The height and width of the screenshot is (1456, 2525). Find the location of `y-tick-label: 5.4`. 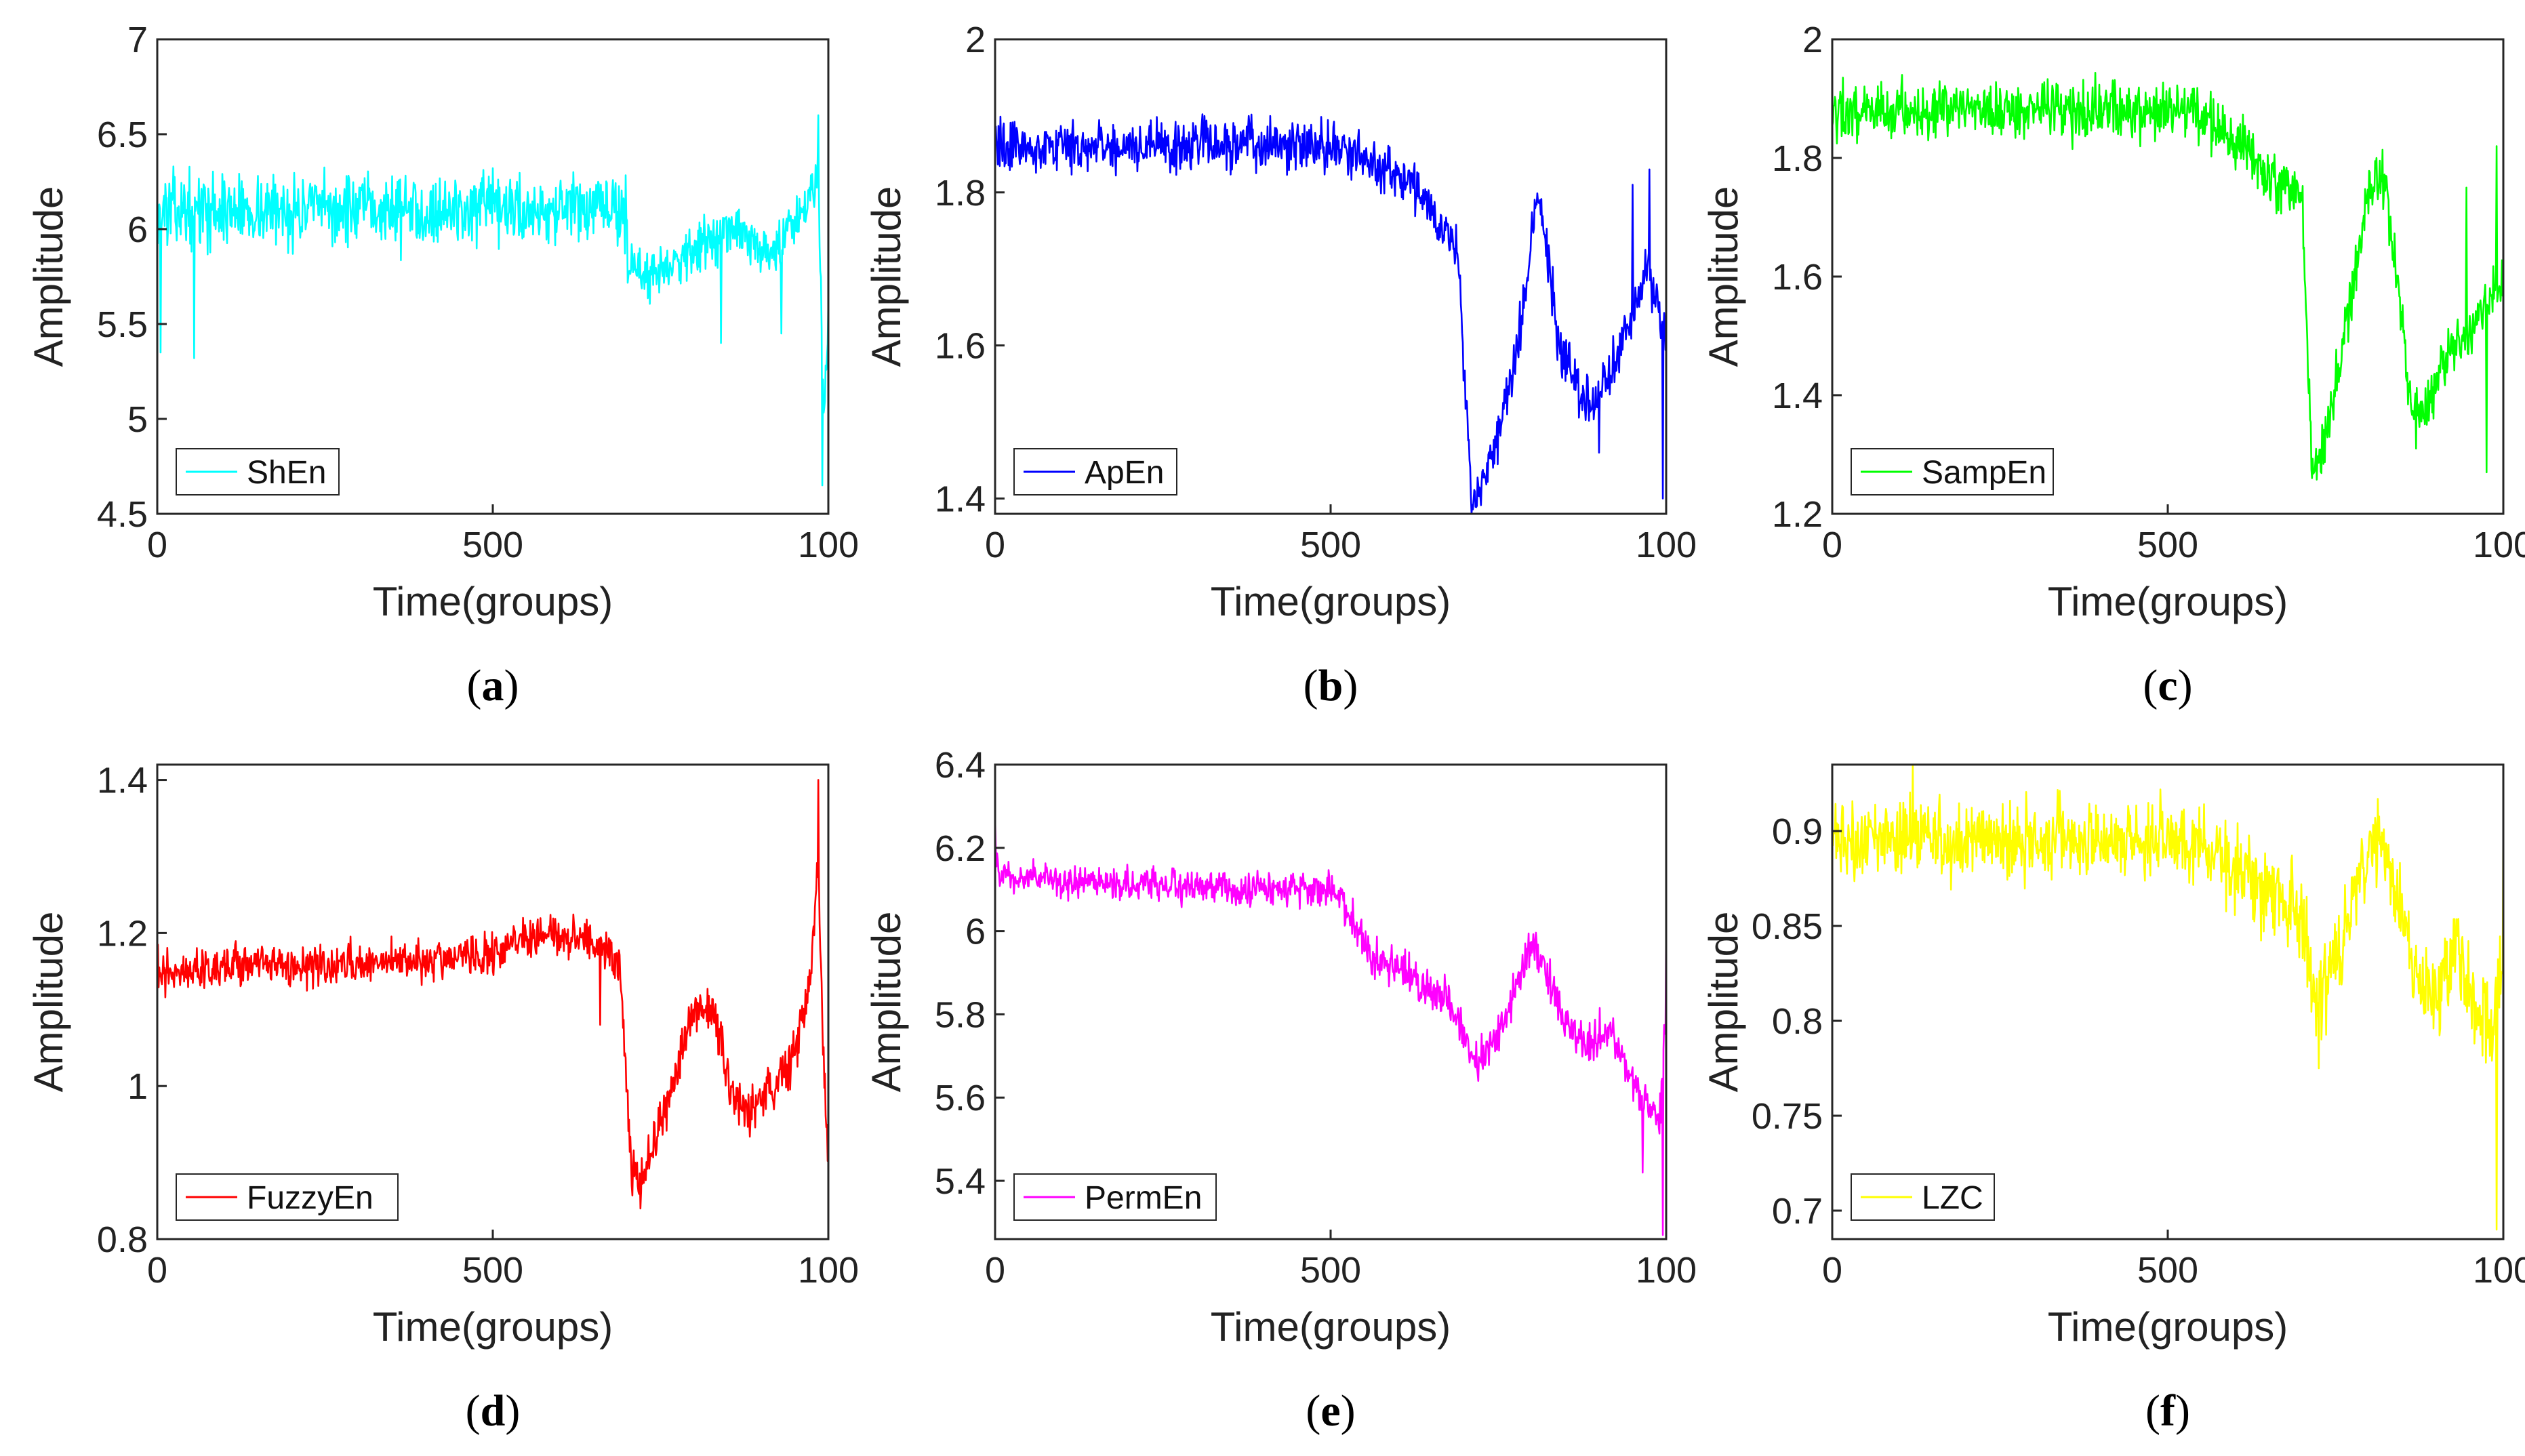

y-tick-label: 5.4 is located at coordinates (960, 1181).